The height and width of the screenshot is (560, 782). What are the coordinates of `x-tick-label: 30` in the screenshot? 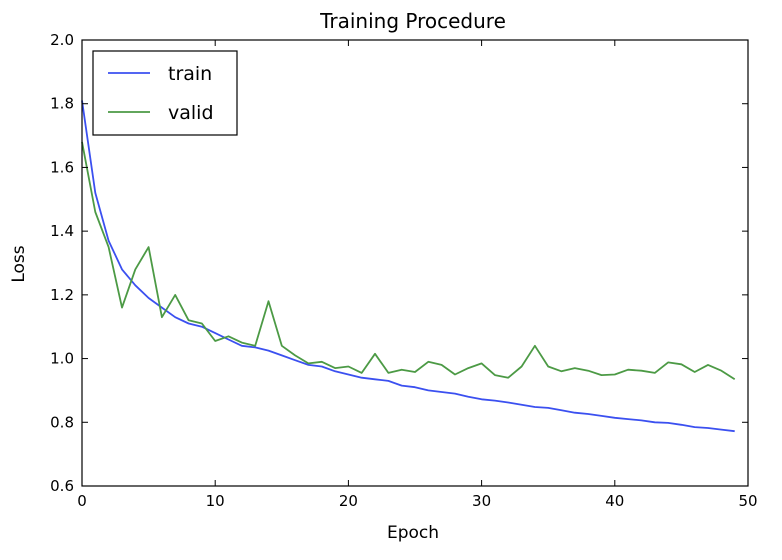 It's located at (481, 501).